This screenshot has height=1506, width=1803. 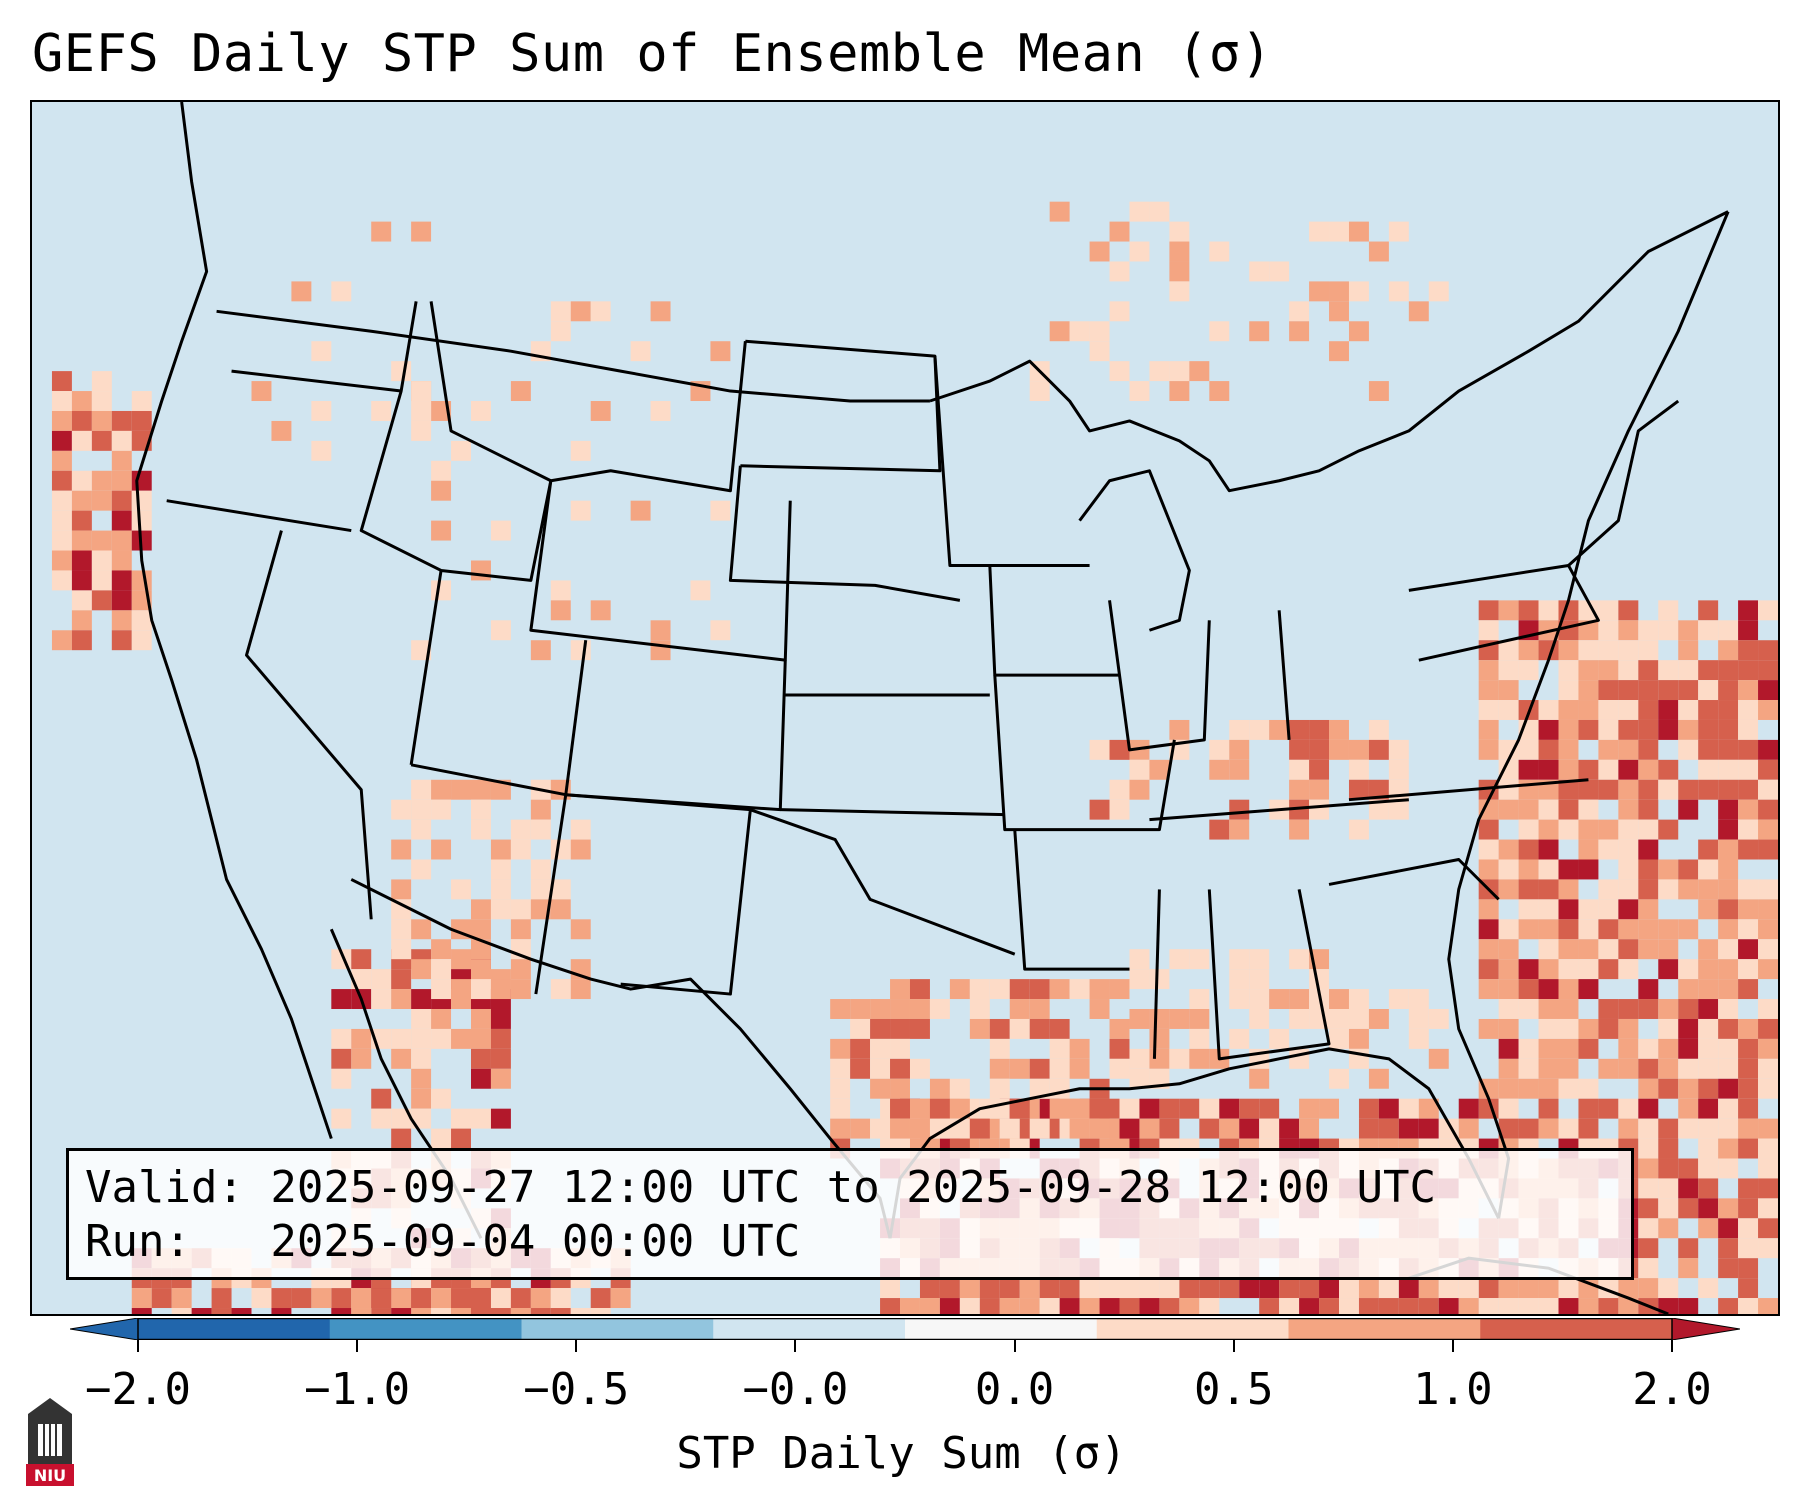 What do you see at coordinates (1414, 879) in the screenshot?
I see `state-line-ga-sc` at bounding box center [1414, 879].